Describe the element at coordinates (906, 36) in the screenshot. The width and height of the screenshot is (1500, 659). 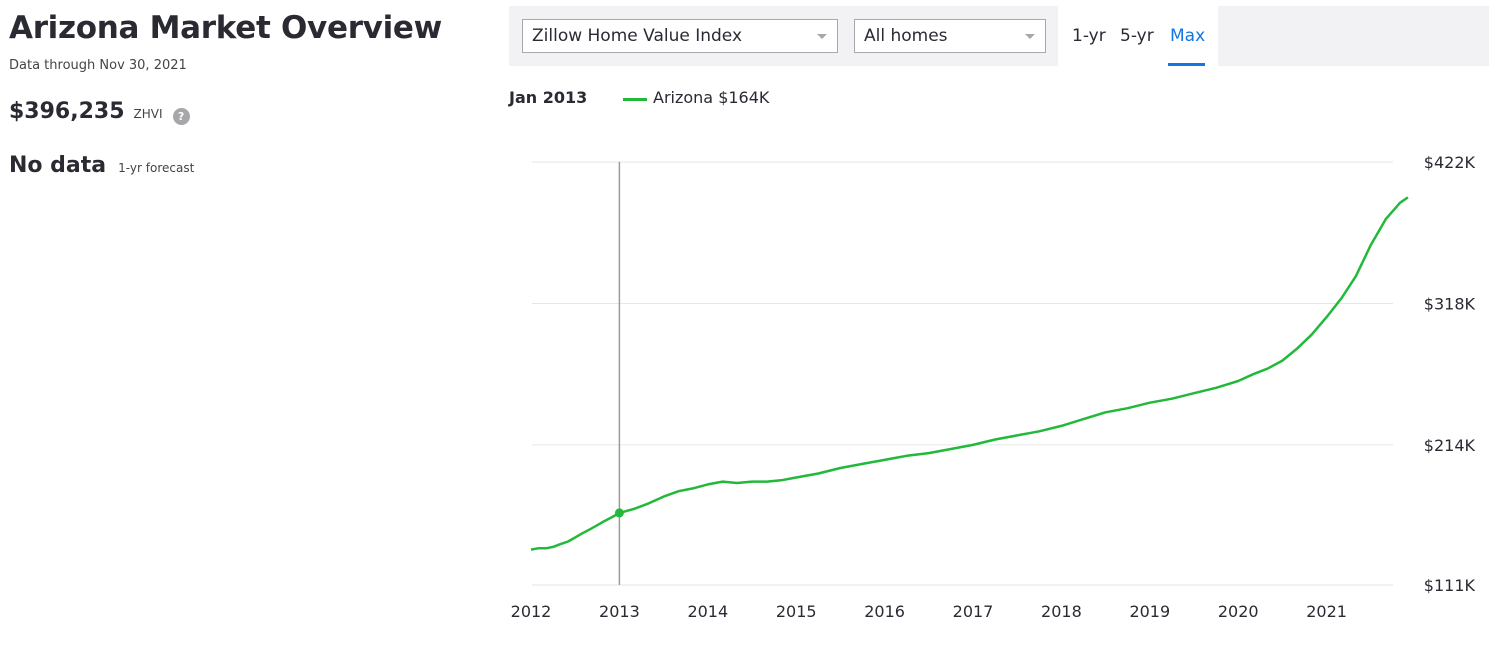
I see `home-type-select-value: All homes` at that location.